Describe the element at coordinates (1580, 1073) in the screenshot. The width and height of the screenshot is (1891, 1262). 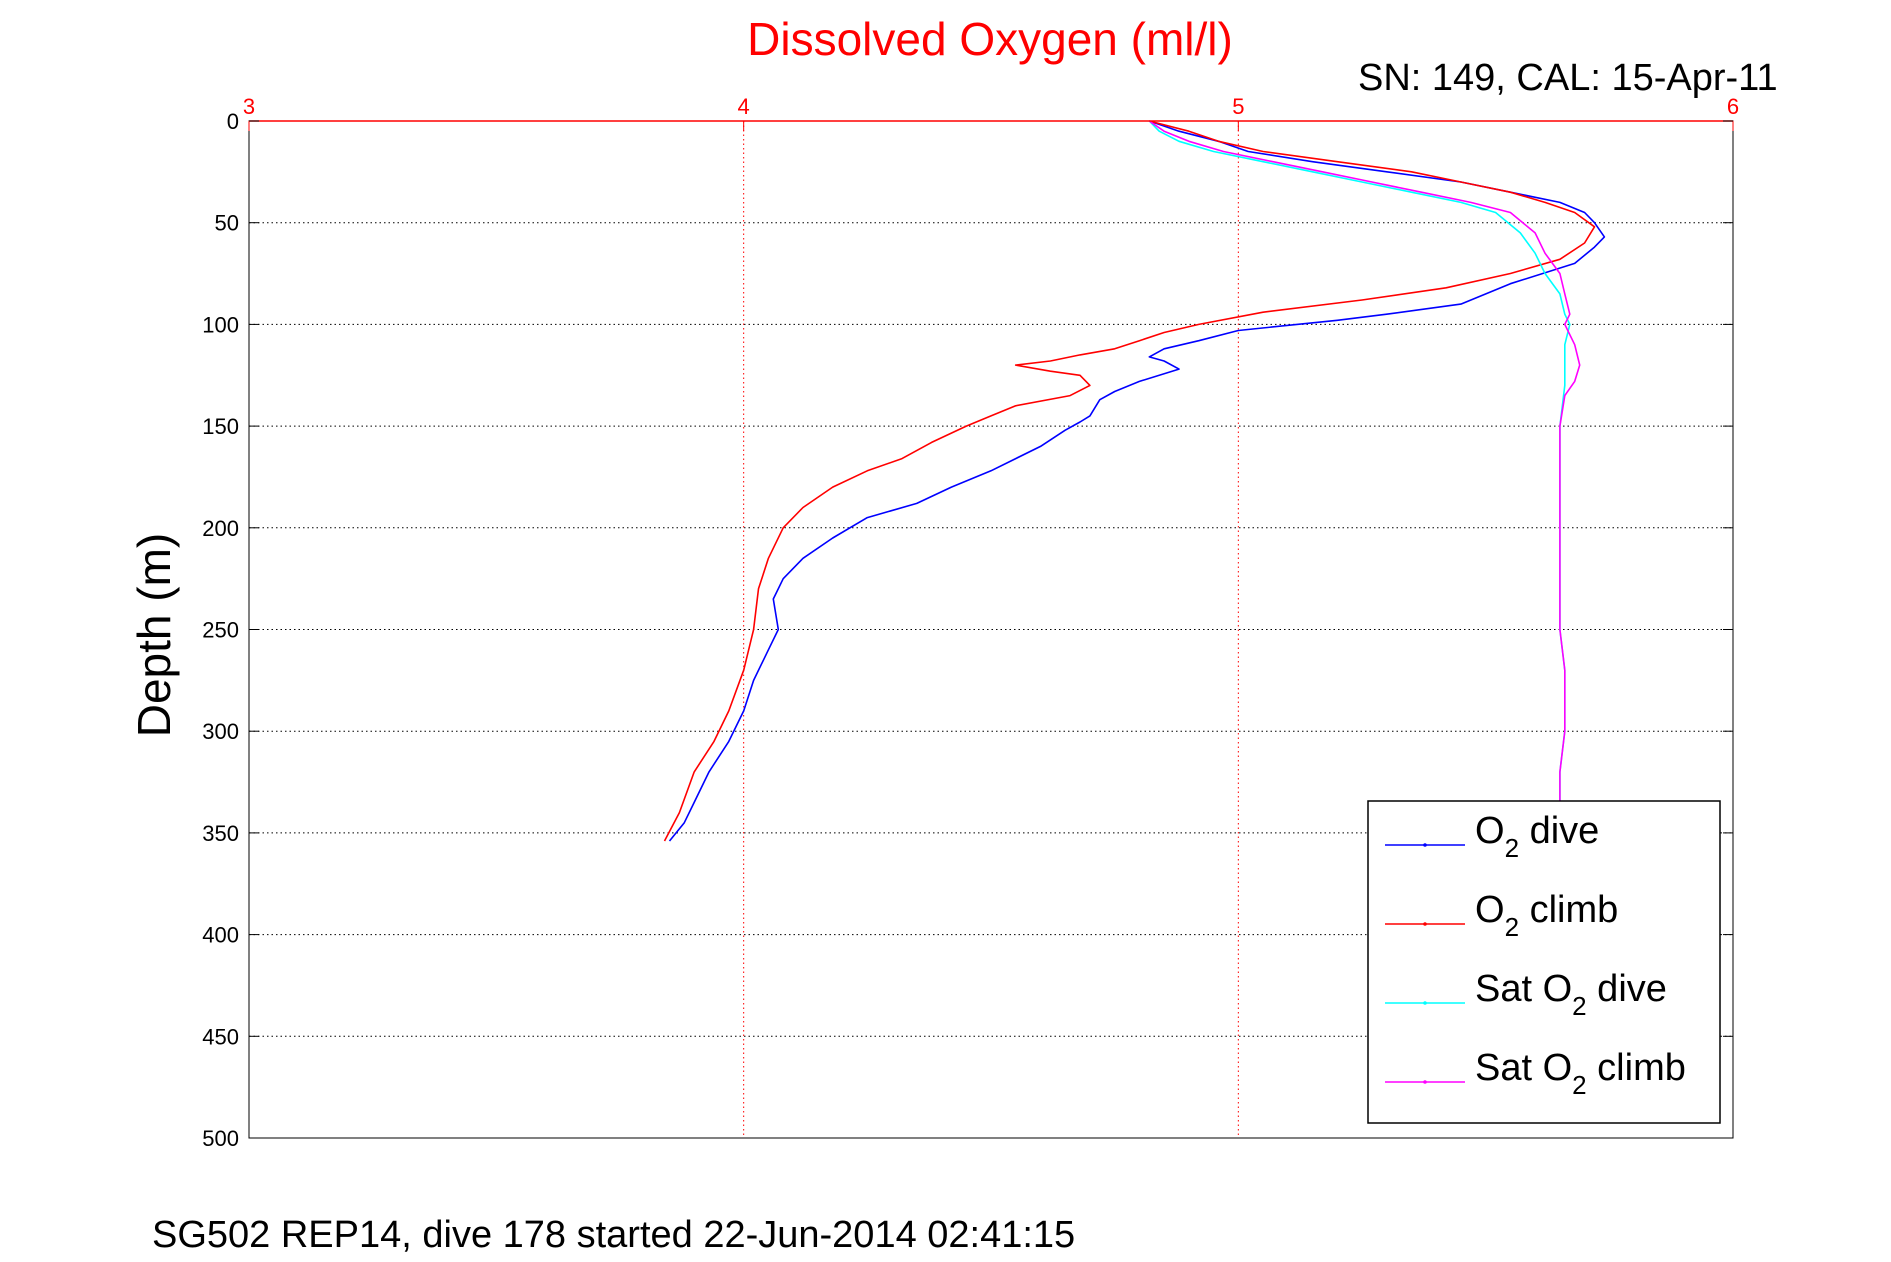
I see `legend-label-sat-climb: Sat O2 climb` at that location.